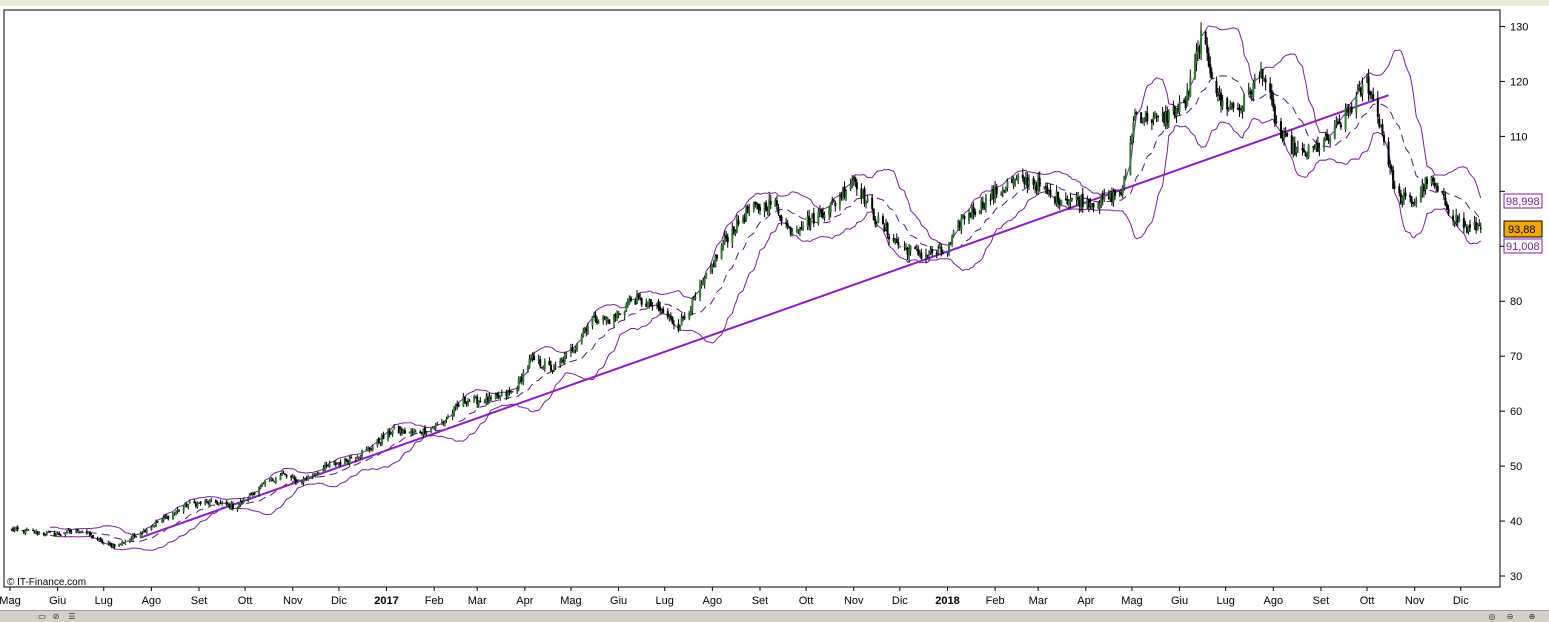  What do you see at coordinates (1523, 202) in the screenshot?
I see `upper-band-tag: 98,998` at bounding box center [1523, 202].